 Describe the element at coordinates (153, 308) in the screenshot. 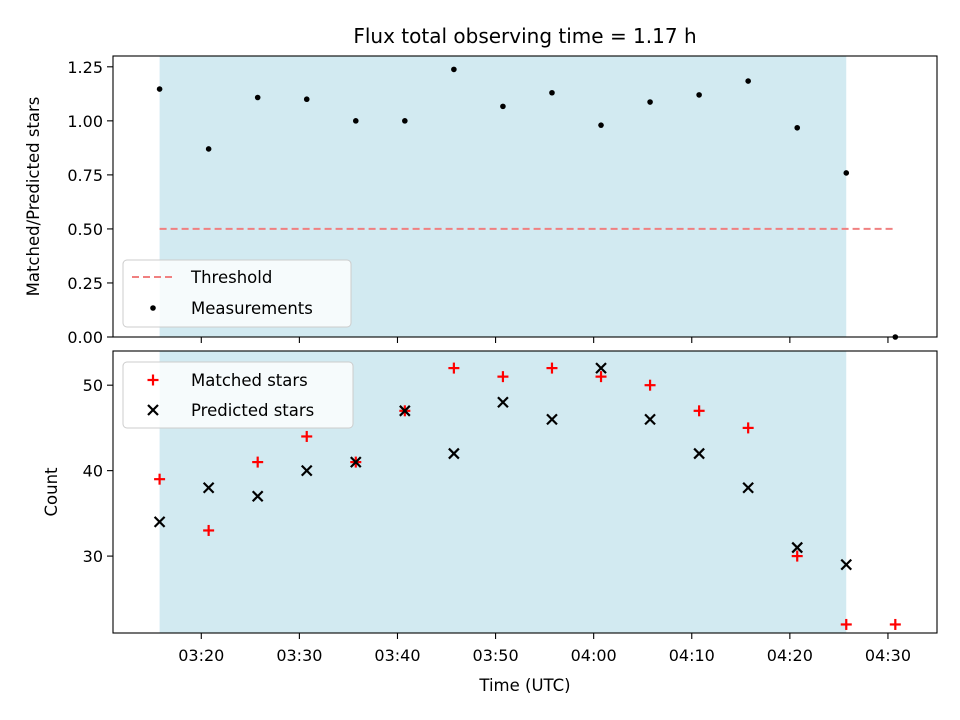

I see `legend-measurements-swatch` at that location.